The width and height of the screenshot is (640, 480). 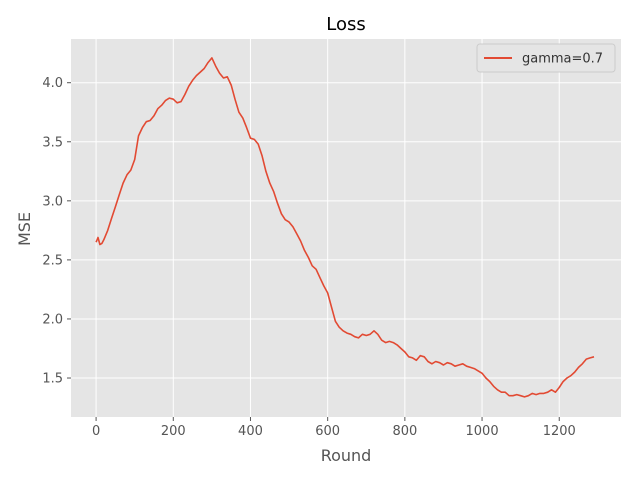 What do you see at coordinates (173, 431) in the screenshot?
I see `x-tick-label: 200` at bounding box center [173, 431].